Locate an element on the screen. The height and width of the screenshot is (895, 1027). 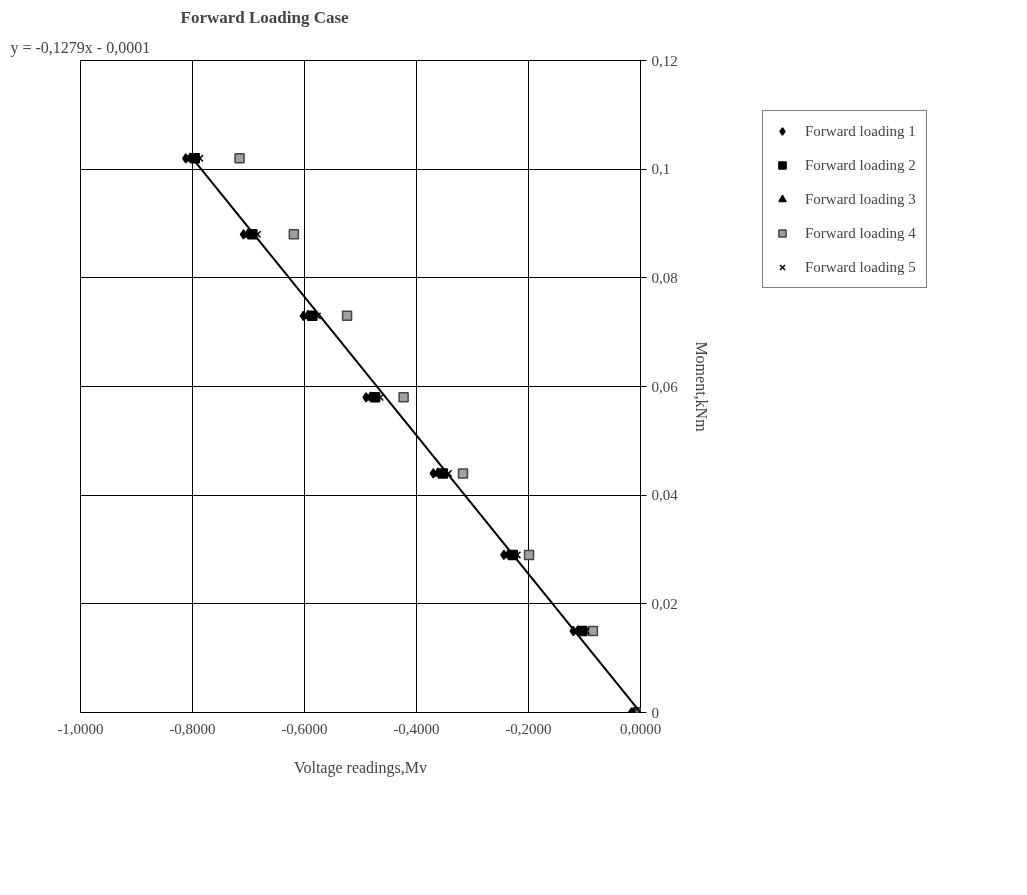
y-tick-label: 0 is located at coordinates (655, 712).